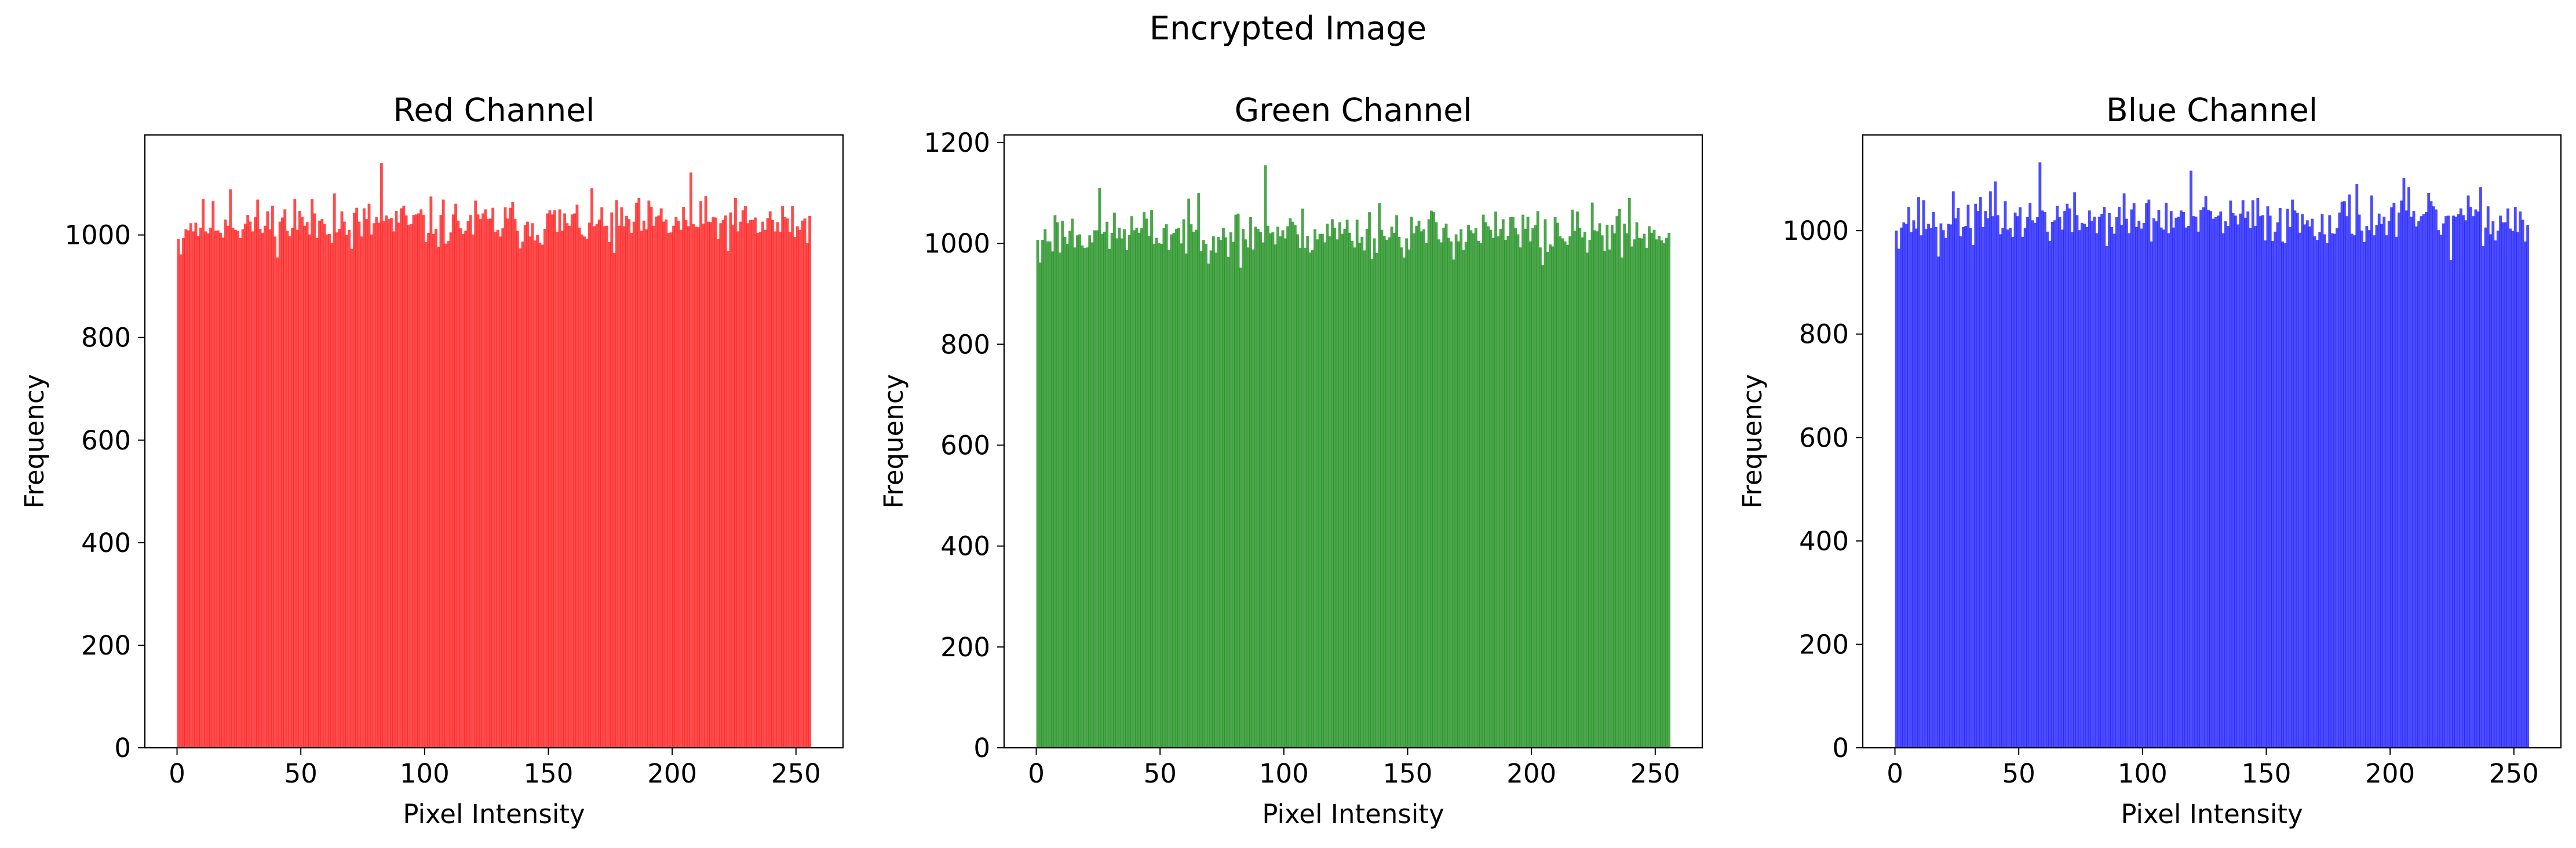  Describe the element at coordinates (981, 748) in the screenshot. I see `y-tick-label: 0` at that location.